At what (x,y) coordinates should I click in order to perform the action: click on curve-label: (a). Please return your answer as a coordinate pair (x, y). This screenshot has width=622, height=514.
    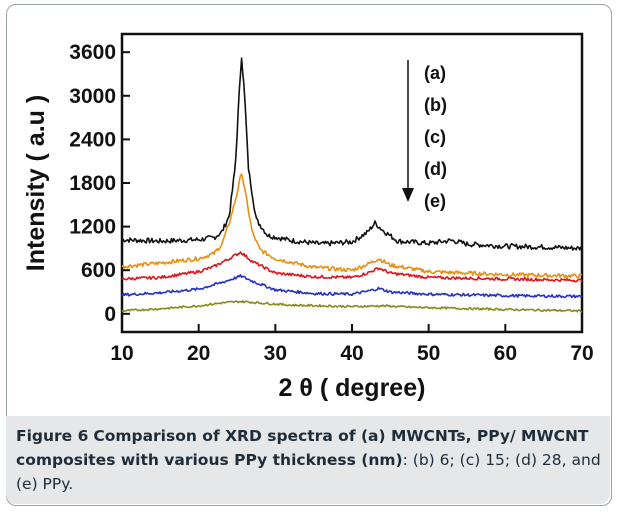
    Looking at the image, I should click on (435, 73).